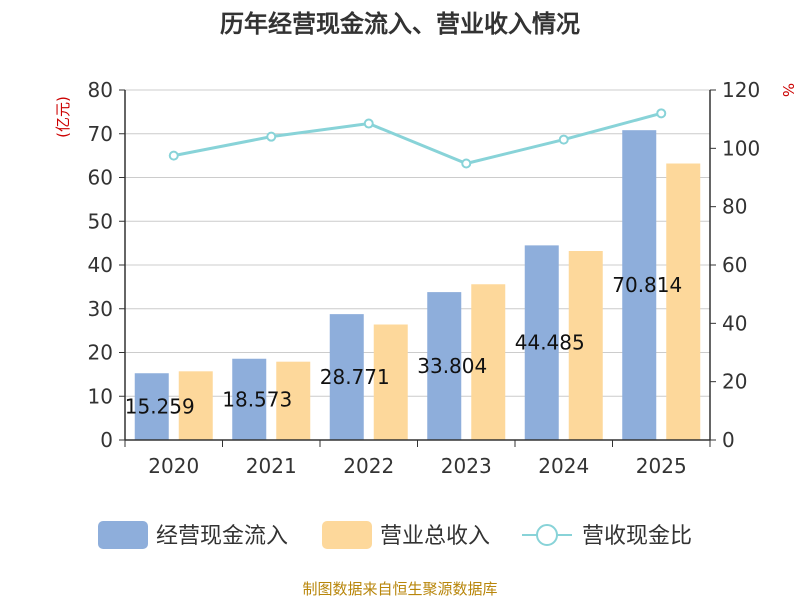 The width and height of the screenshot is (800, 600). Describe the element at coordinates (741, 148) in the screenshot. I see `right-tick-label: 100` at that location.